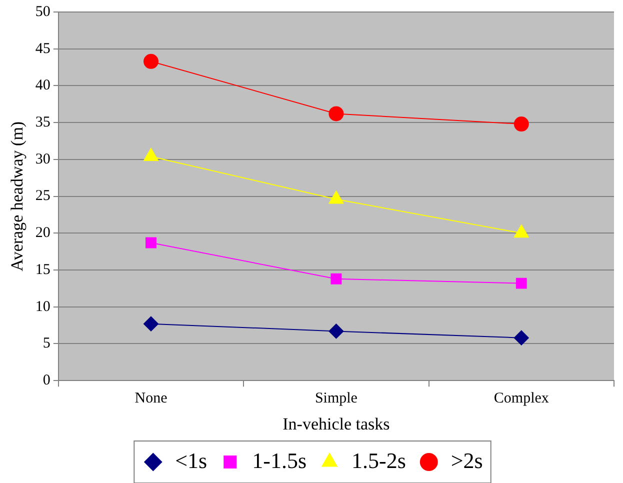  I want to click on x-tick-label: None, so click(151, 398).